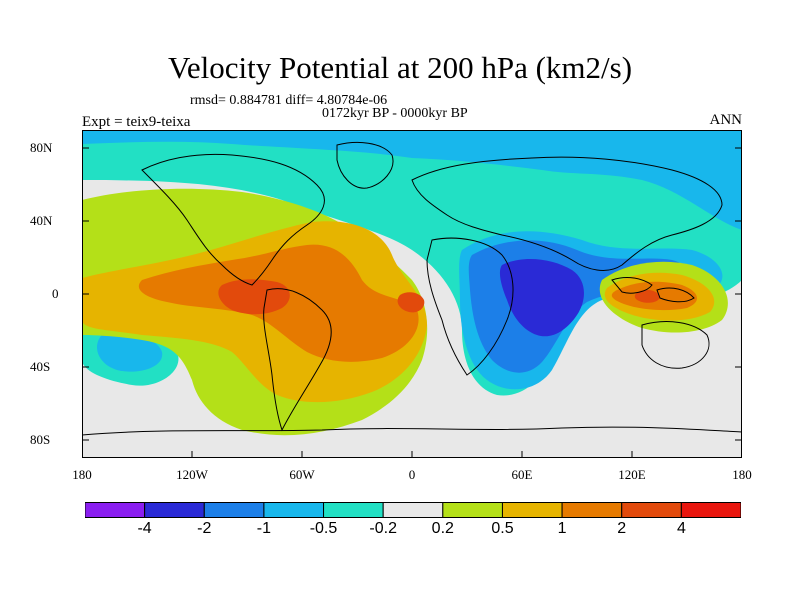 The width and height of the screenshot is (800, 600). I want to click on colorbar-label: -1, so click(263, 528).